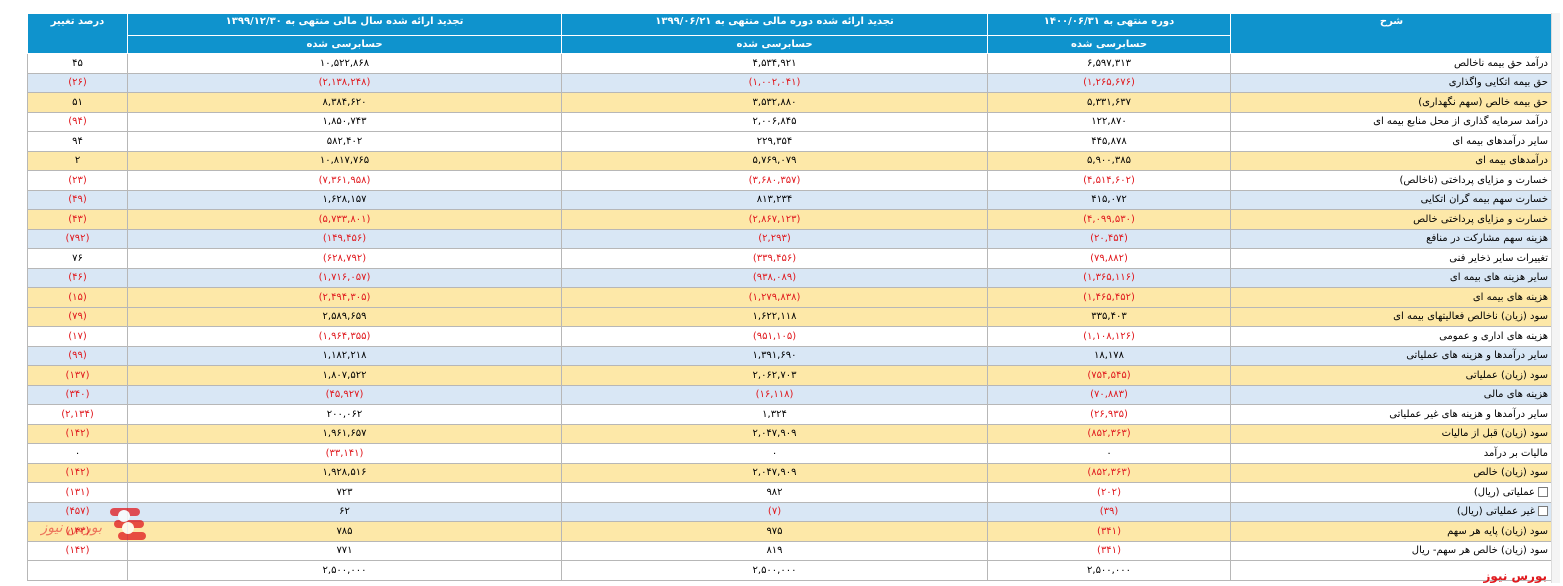 This screenshot has width=1563, height=586. I want to click on logo-text: بورس نیوز, so click(71, 528).